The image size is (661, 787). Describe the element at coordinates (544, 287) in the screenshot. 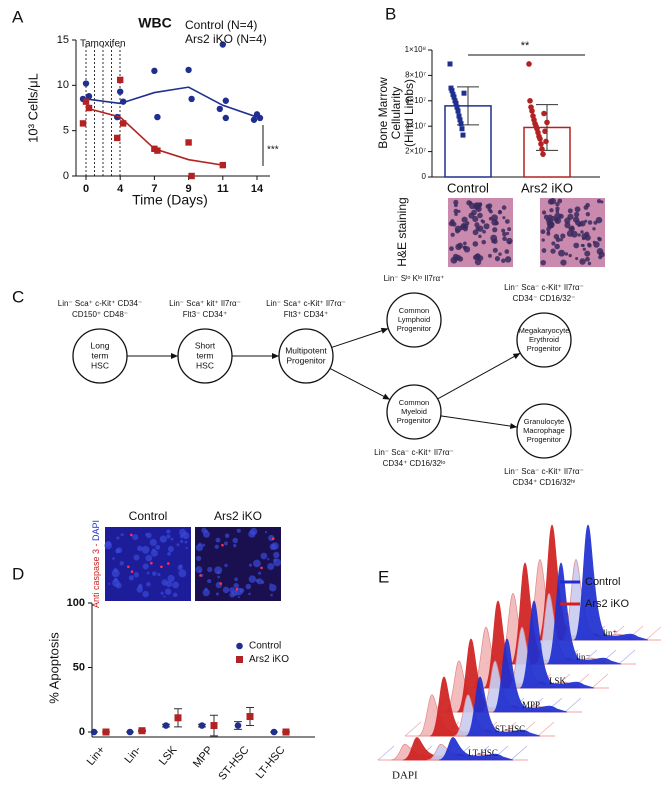

I see `marker-label: Lin⁻ Sca⁻ c-Kit⁺ Il7rα⁻` at that location.